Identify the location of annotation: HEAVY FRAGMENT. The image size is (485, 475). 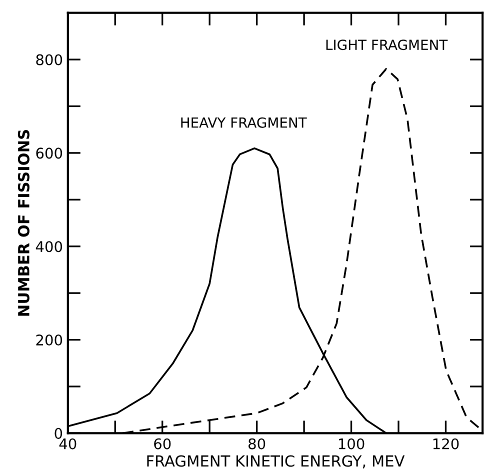
(244, 122).